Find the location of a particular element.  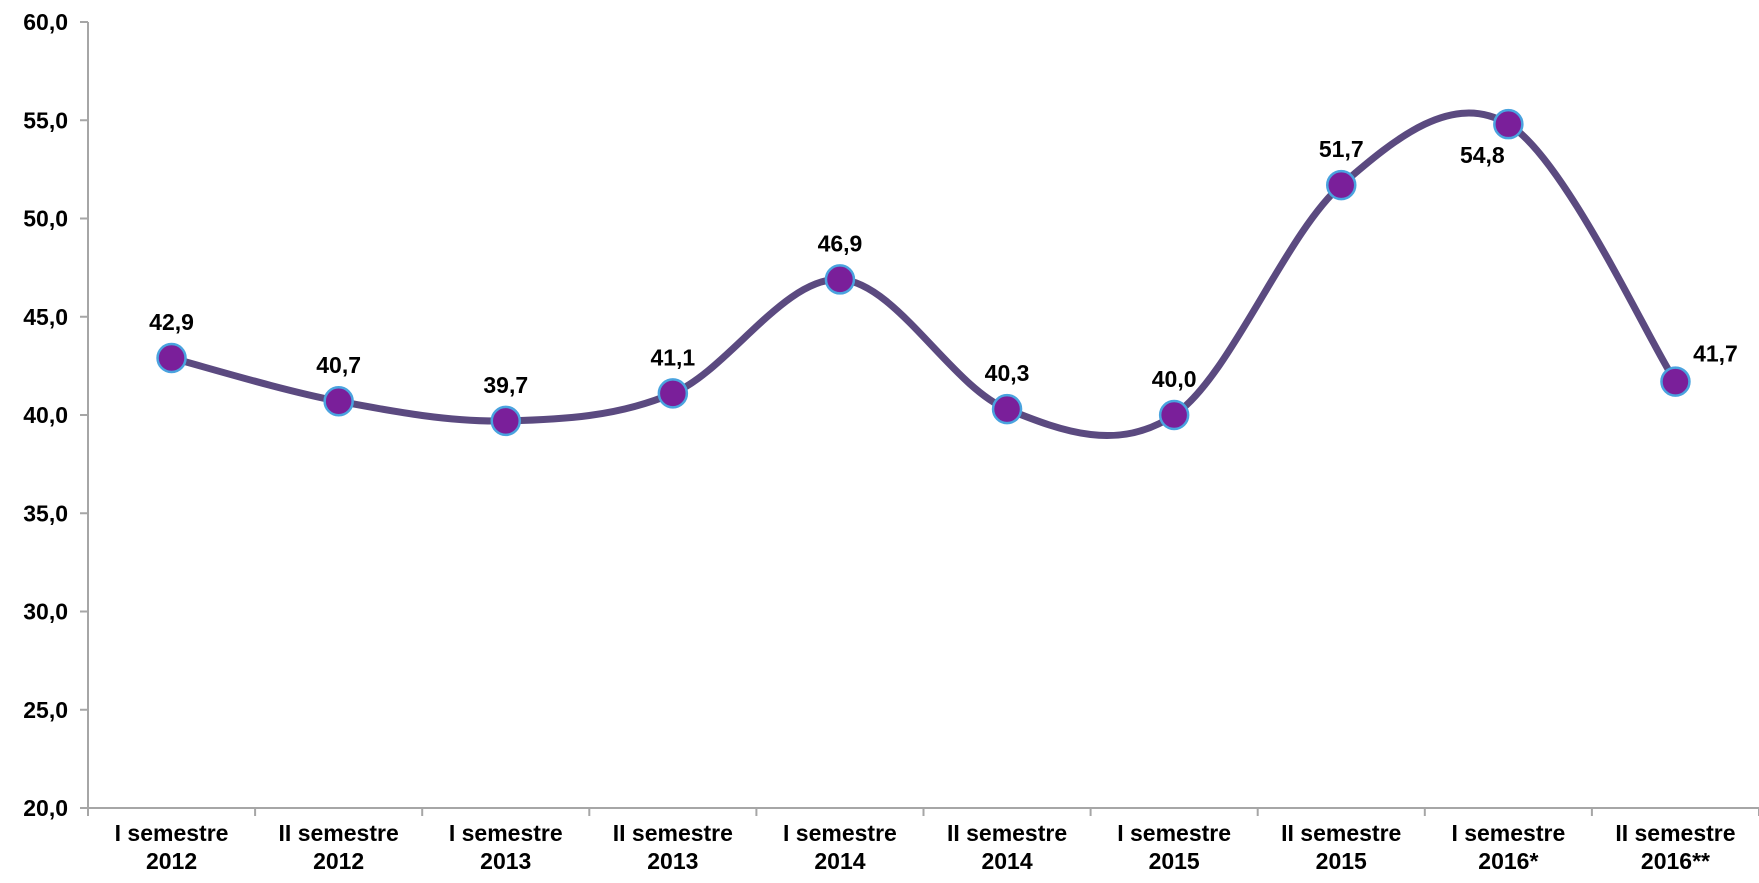

x-category-label-line: 2016** is located at coordinates (1675, 861).